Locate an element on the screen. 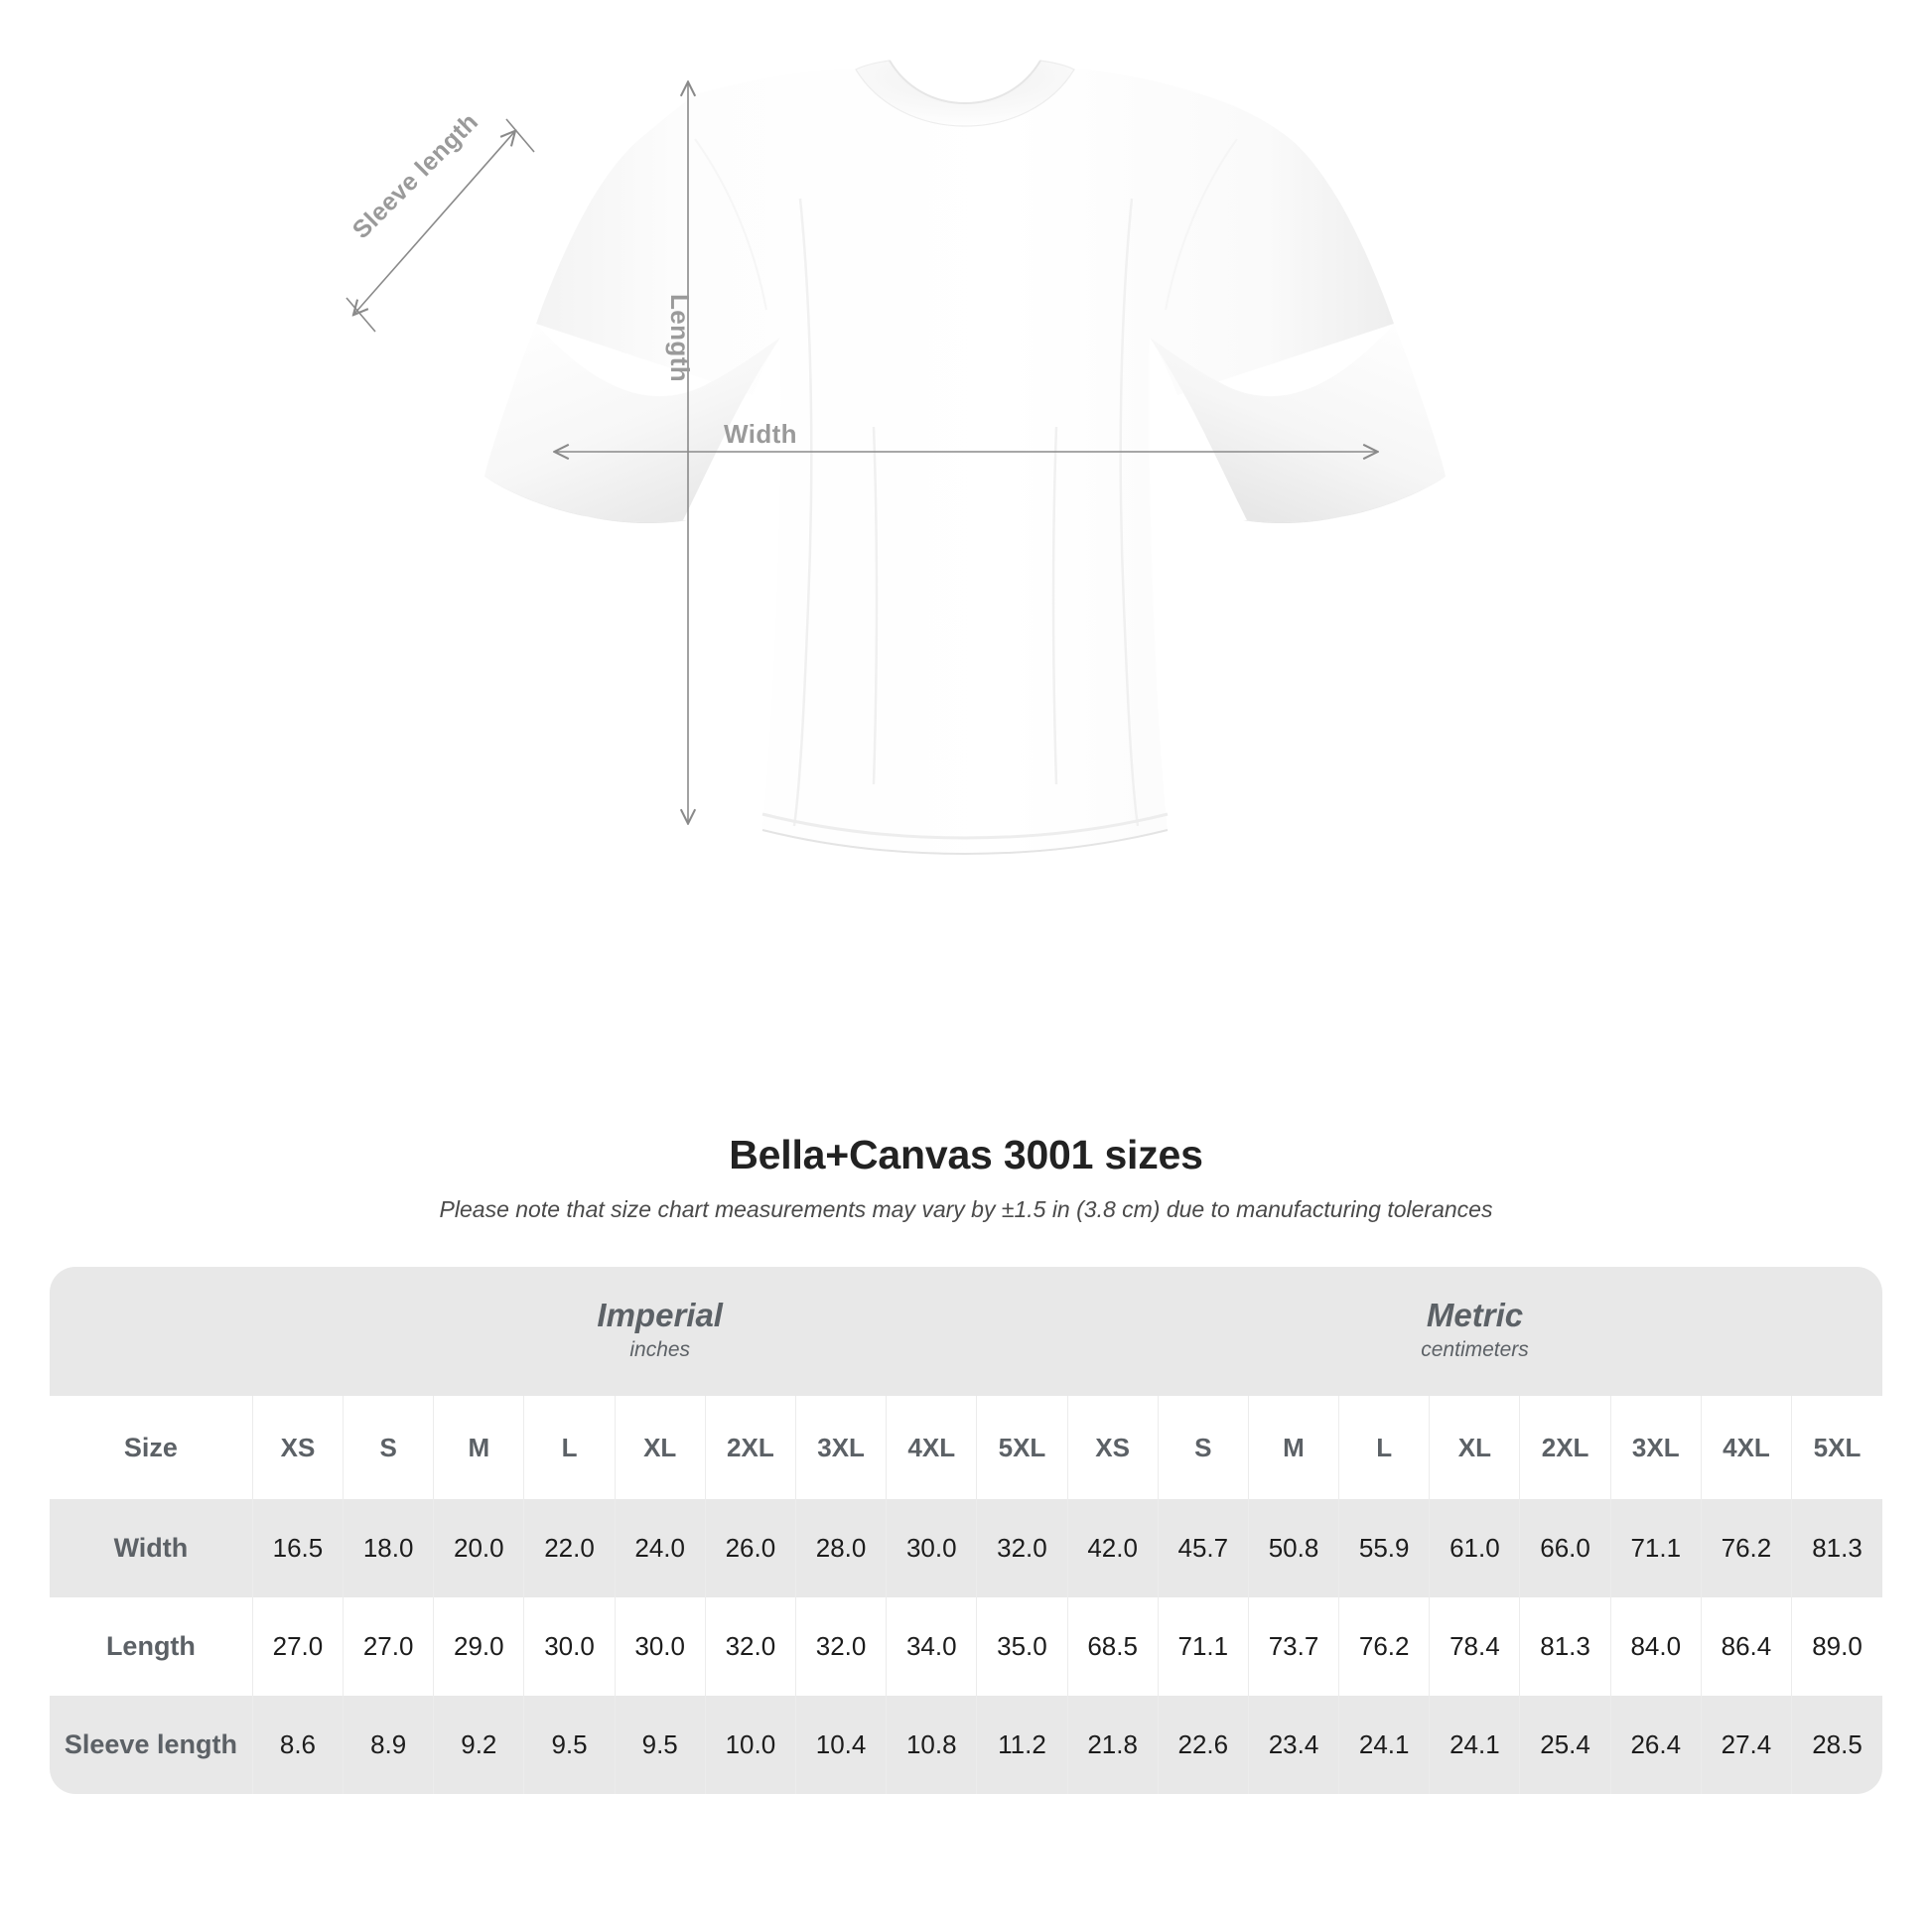  unit-name: Metric is located at coordinates (1475, 1316).